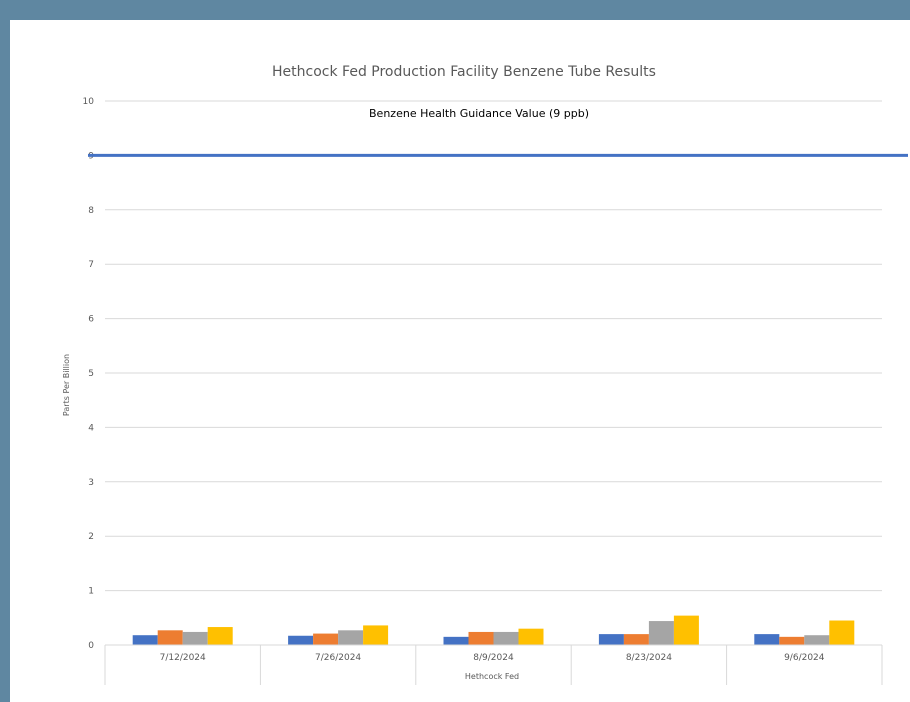 The height and width of the screenshot is (702, 910). Describe the element at coordinates (338, 658) in the screenshot. I see `x-tick-label: 7/26/2024` at that location.